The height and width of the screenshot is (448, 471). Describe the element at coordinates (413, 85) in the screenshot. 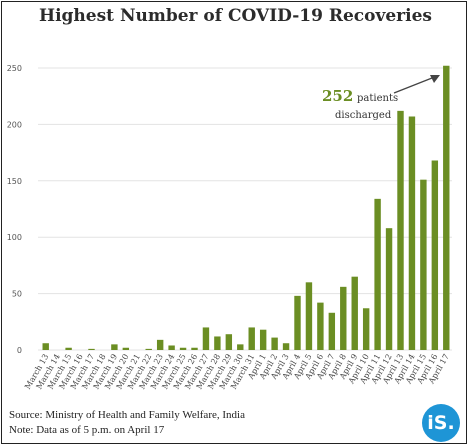

I see `annotation-arrow` at that location.